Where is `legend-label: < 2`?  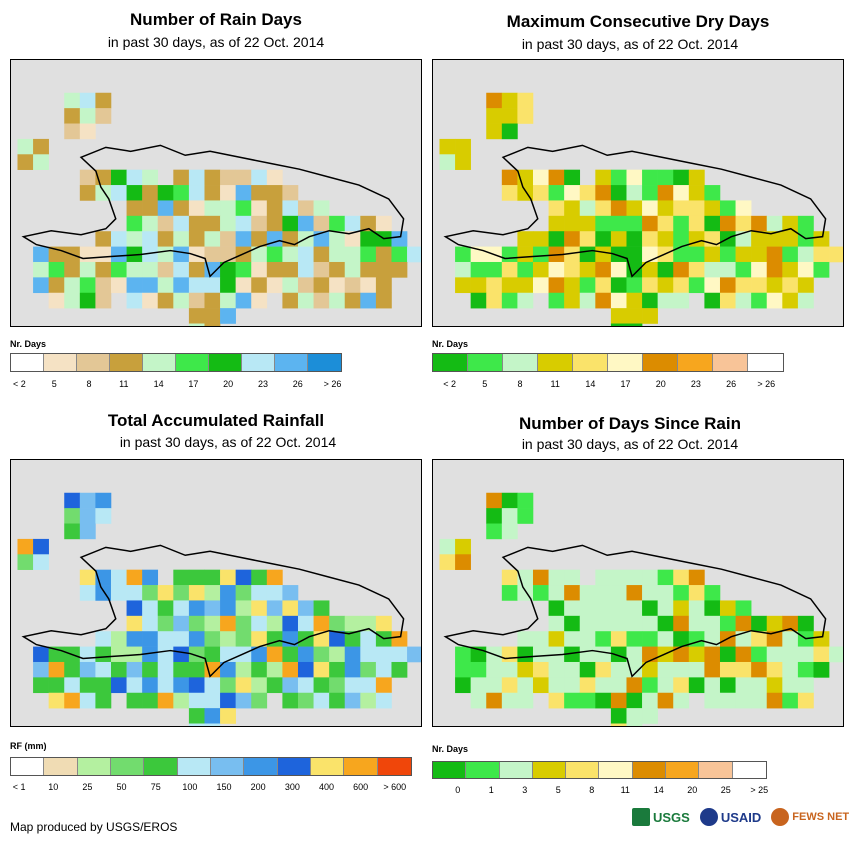
legend-label: < 2 is located at coordinates (449, 384).